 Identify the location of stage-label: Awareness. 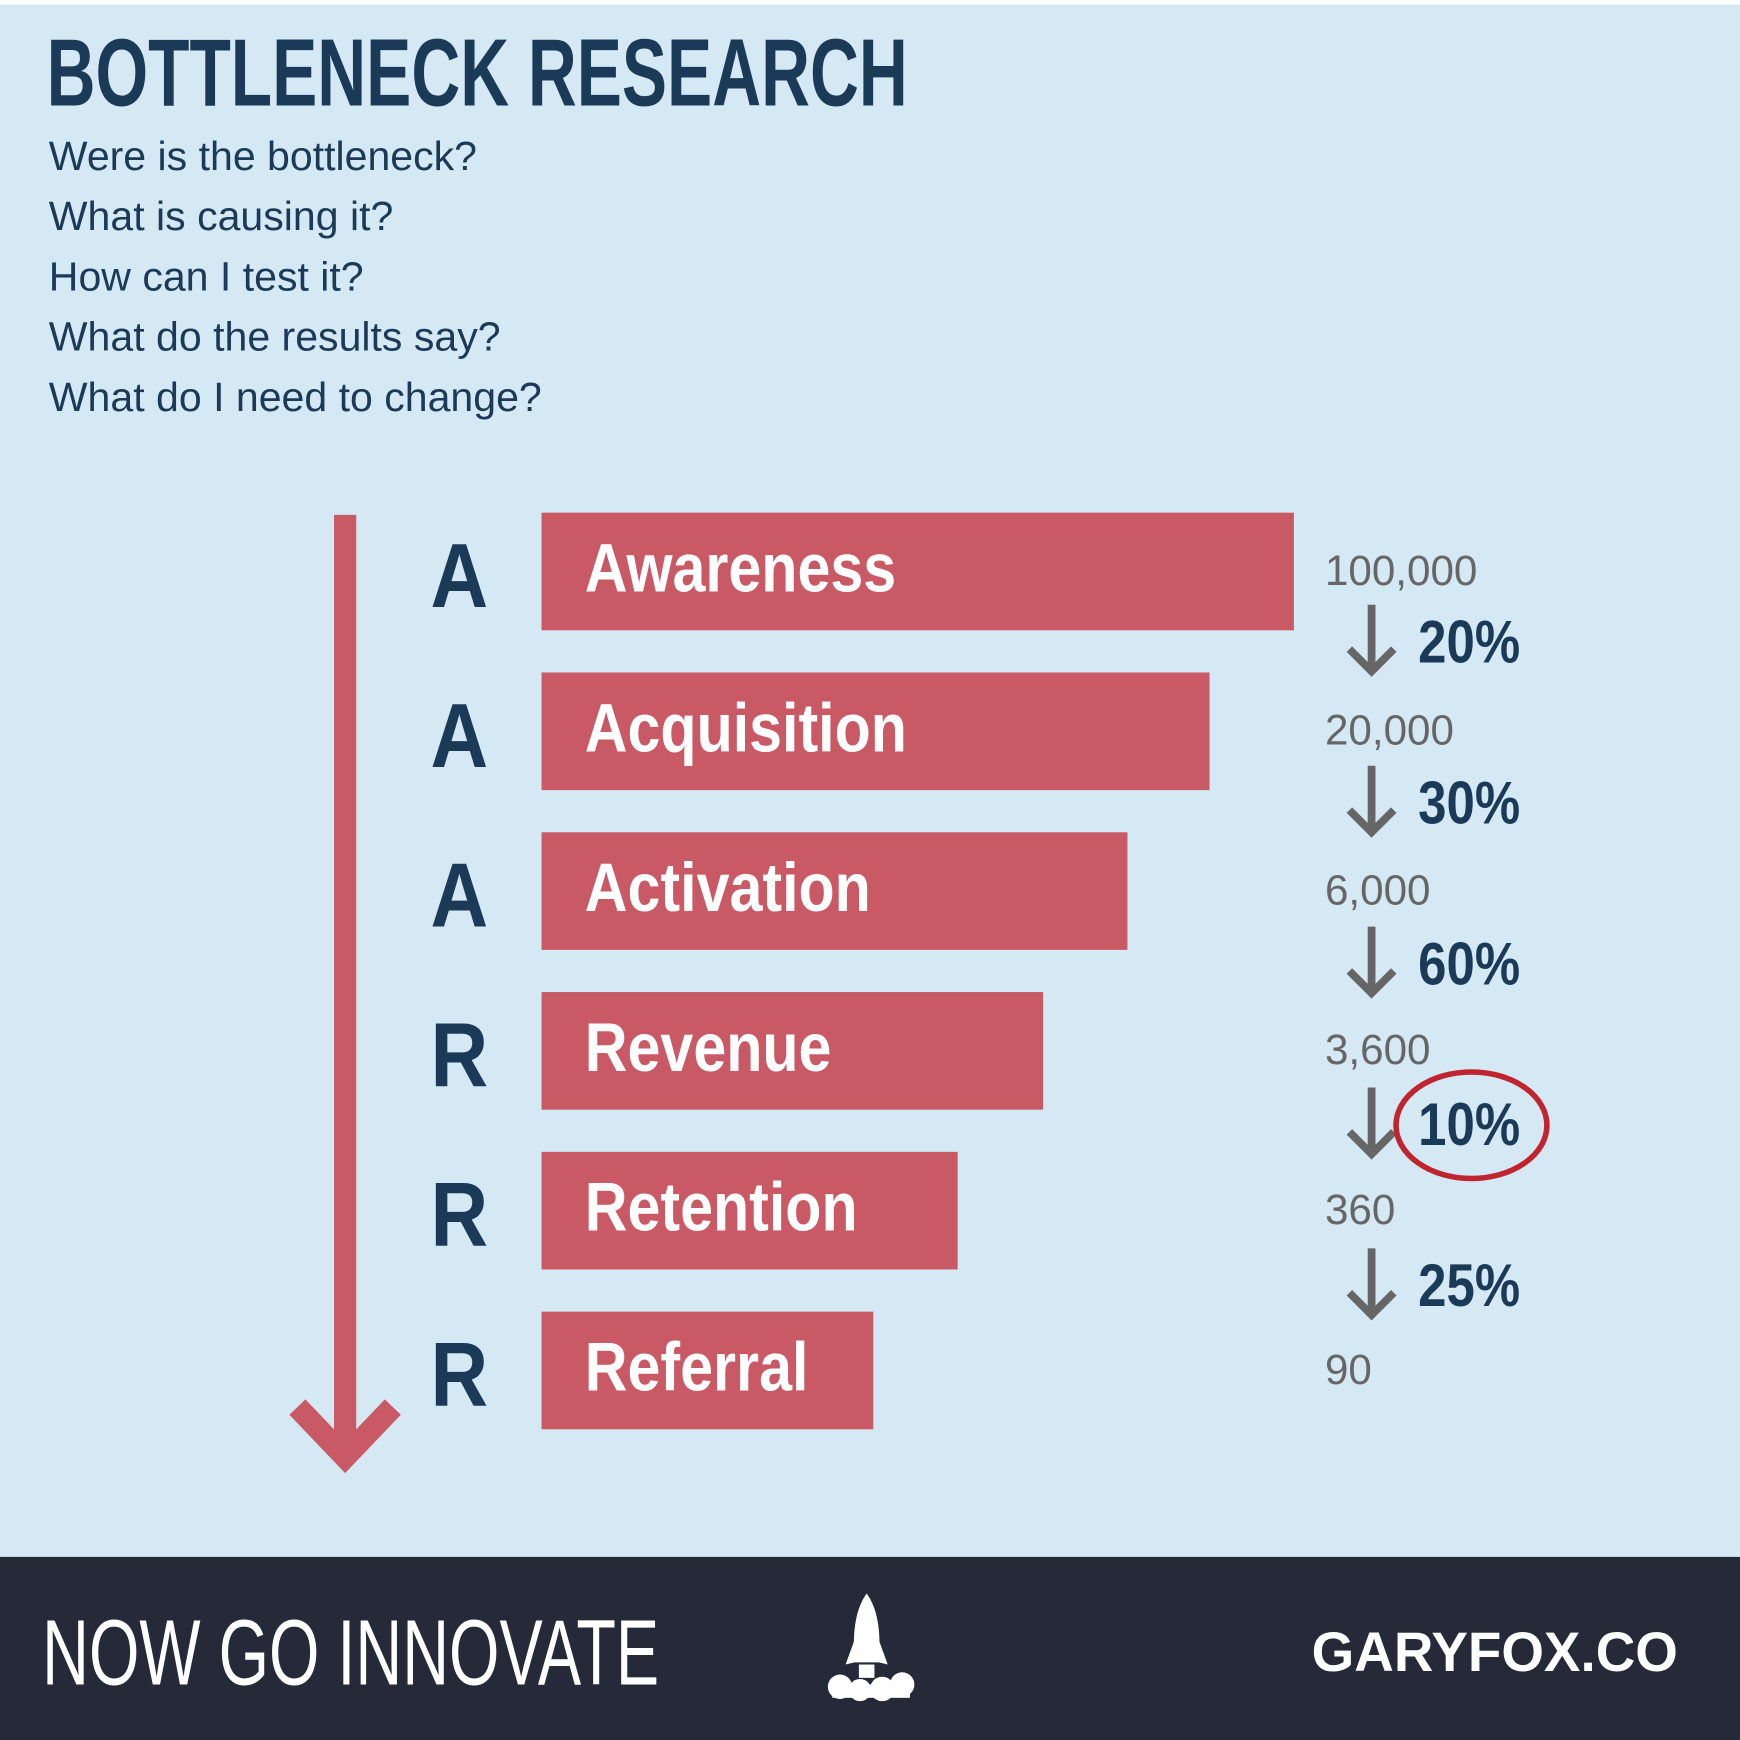
(740, 567).